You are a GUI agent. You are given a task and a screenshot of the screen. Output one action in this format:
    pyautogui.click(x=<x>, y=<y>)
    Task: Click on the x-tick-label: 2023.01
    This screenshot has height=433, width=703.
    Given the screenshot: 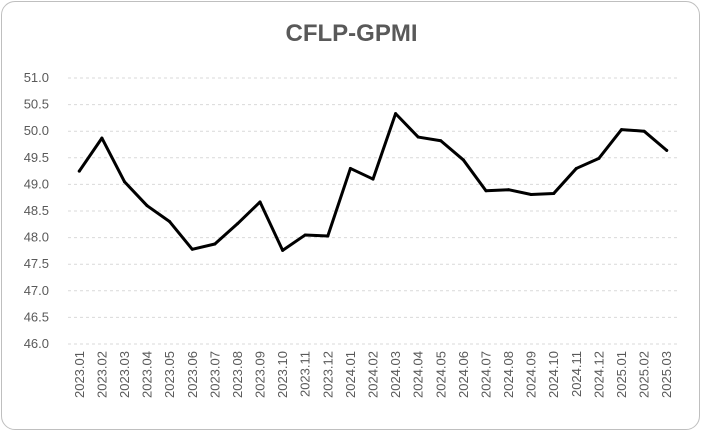 What is the action you would take?
    pyautogui.click(x=79, y=374)
    